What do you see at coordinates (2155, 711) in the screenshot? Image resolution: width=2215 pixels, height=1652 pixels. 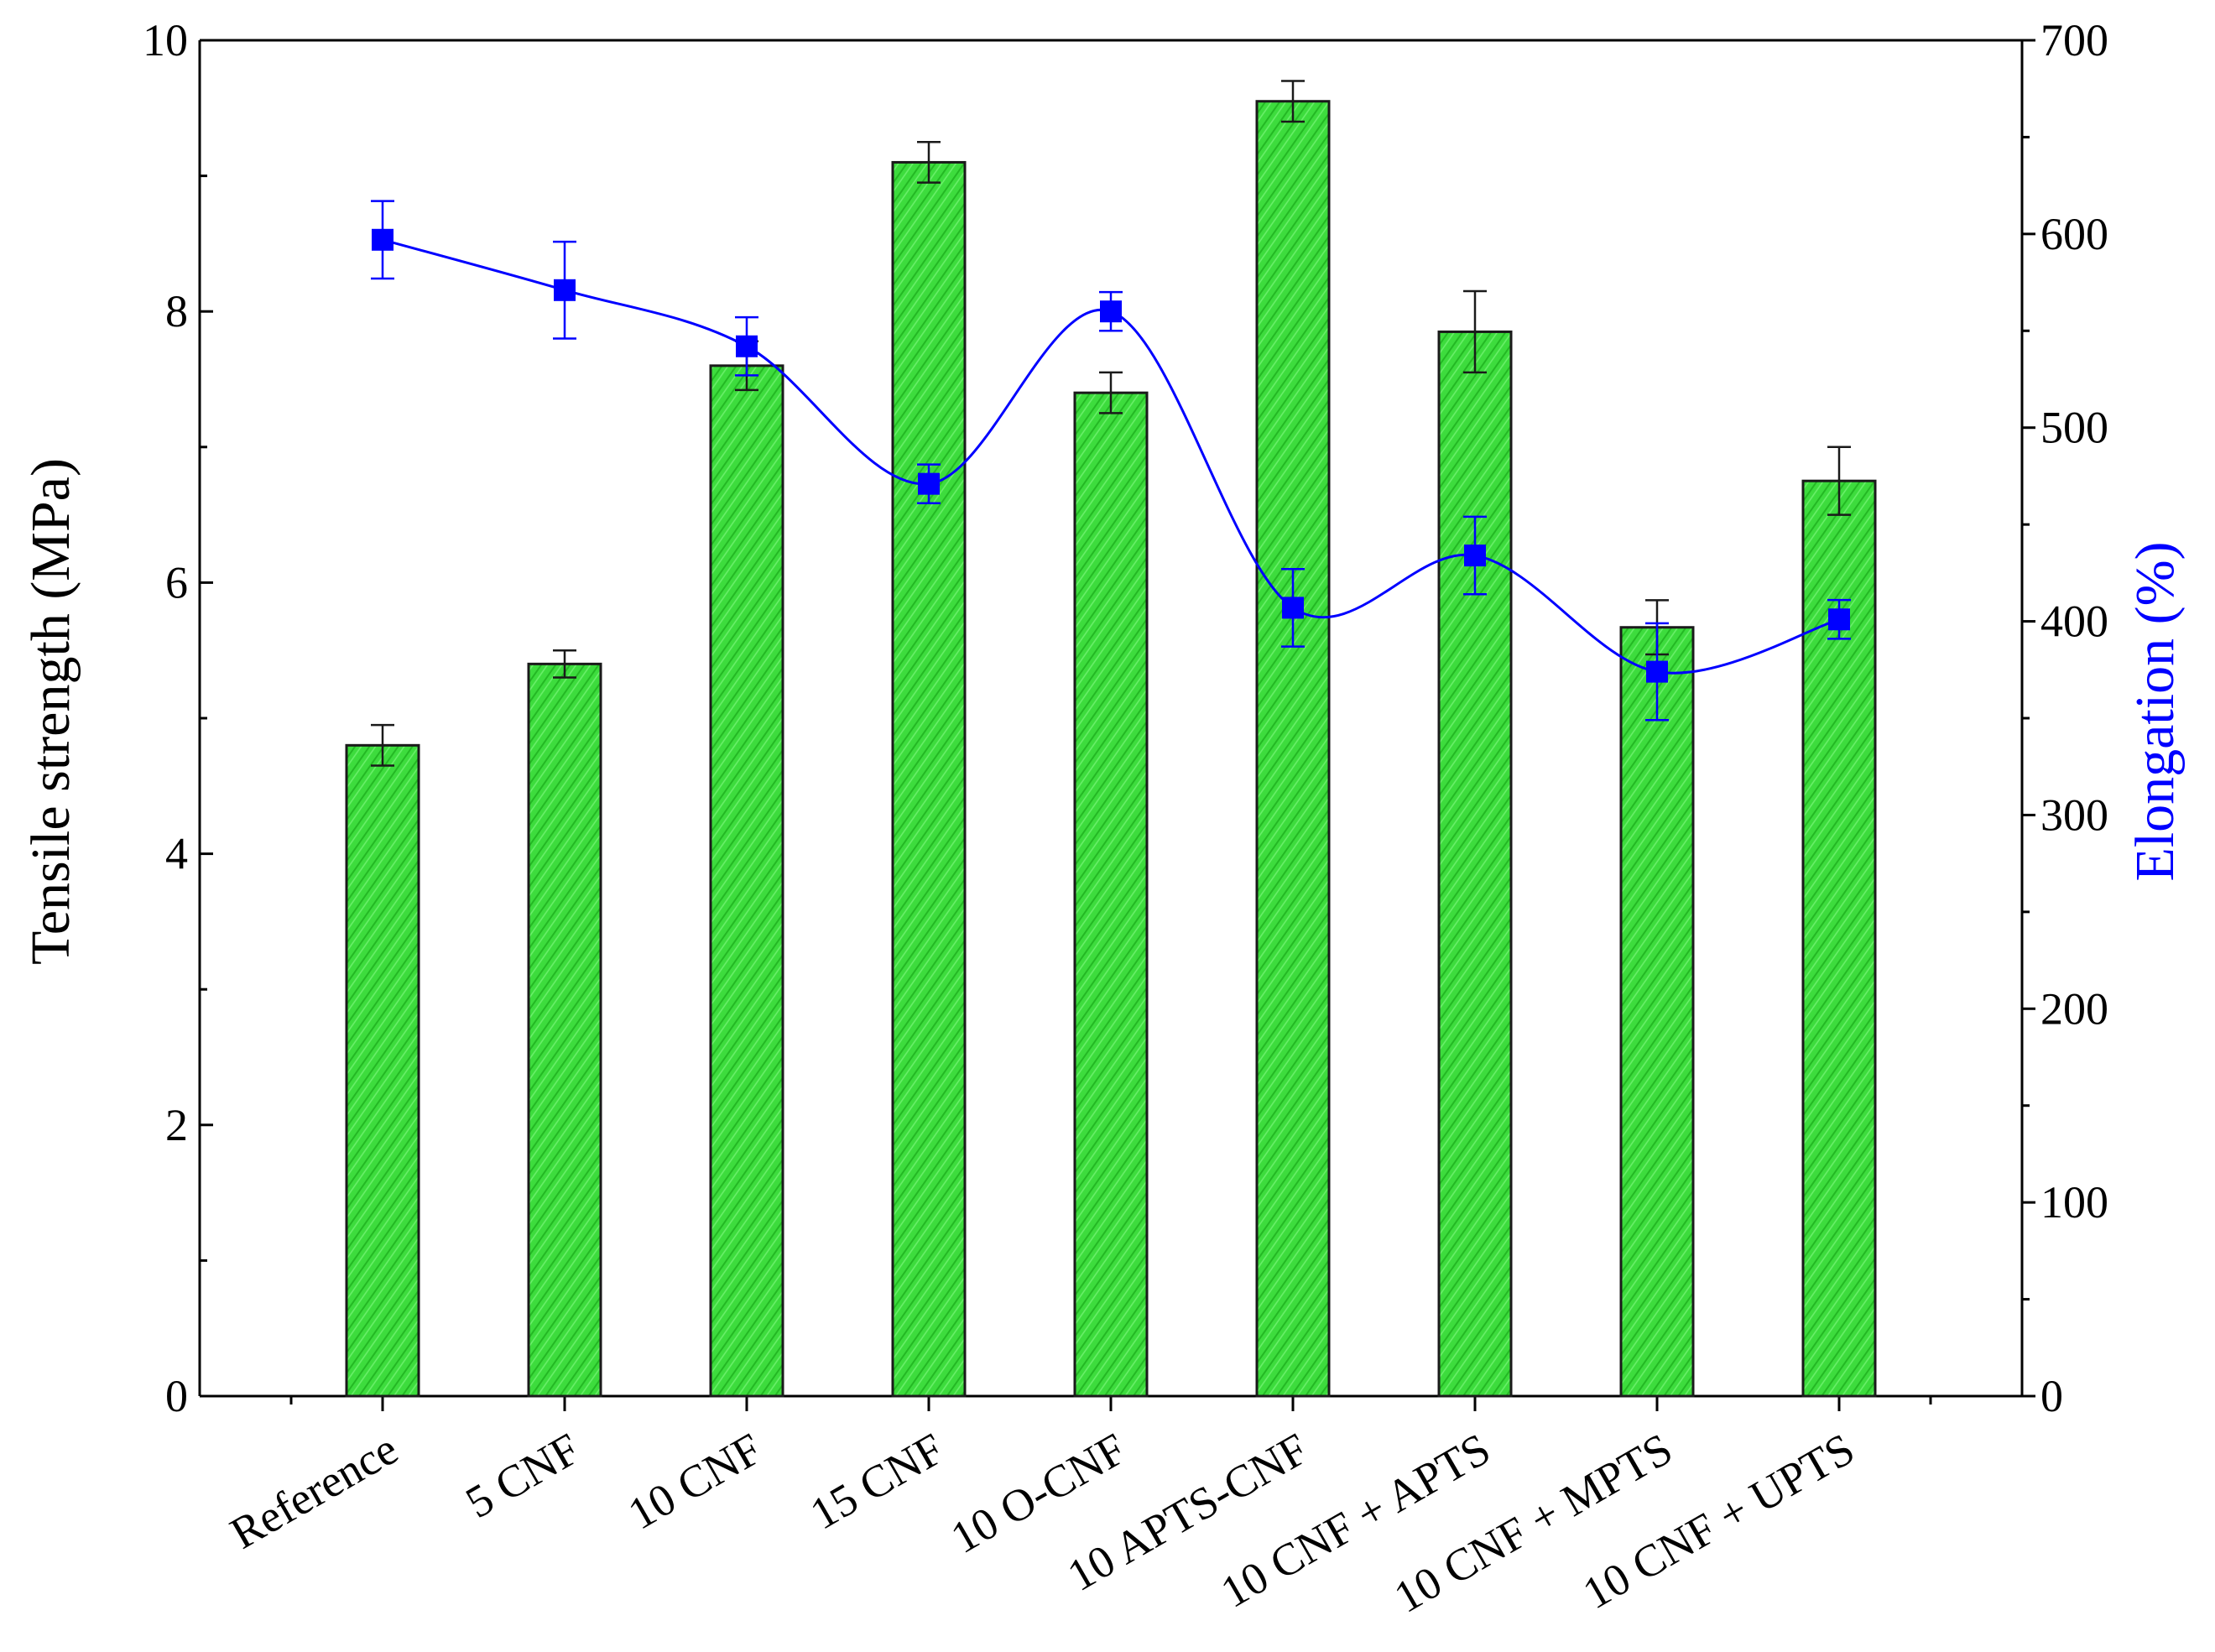 I see `y-axis-title-right: Elongation (%)` at bounding box center [2155, 711].